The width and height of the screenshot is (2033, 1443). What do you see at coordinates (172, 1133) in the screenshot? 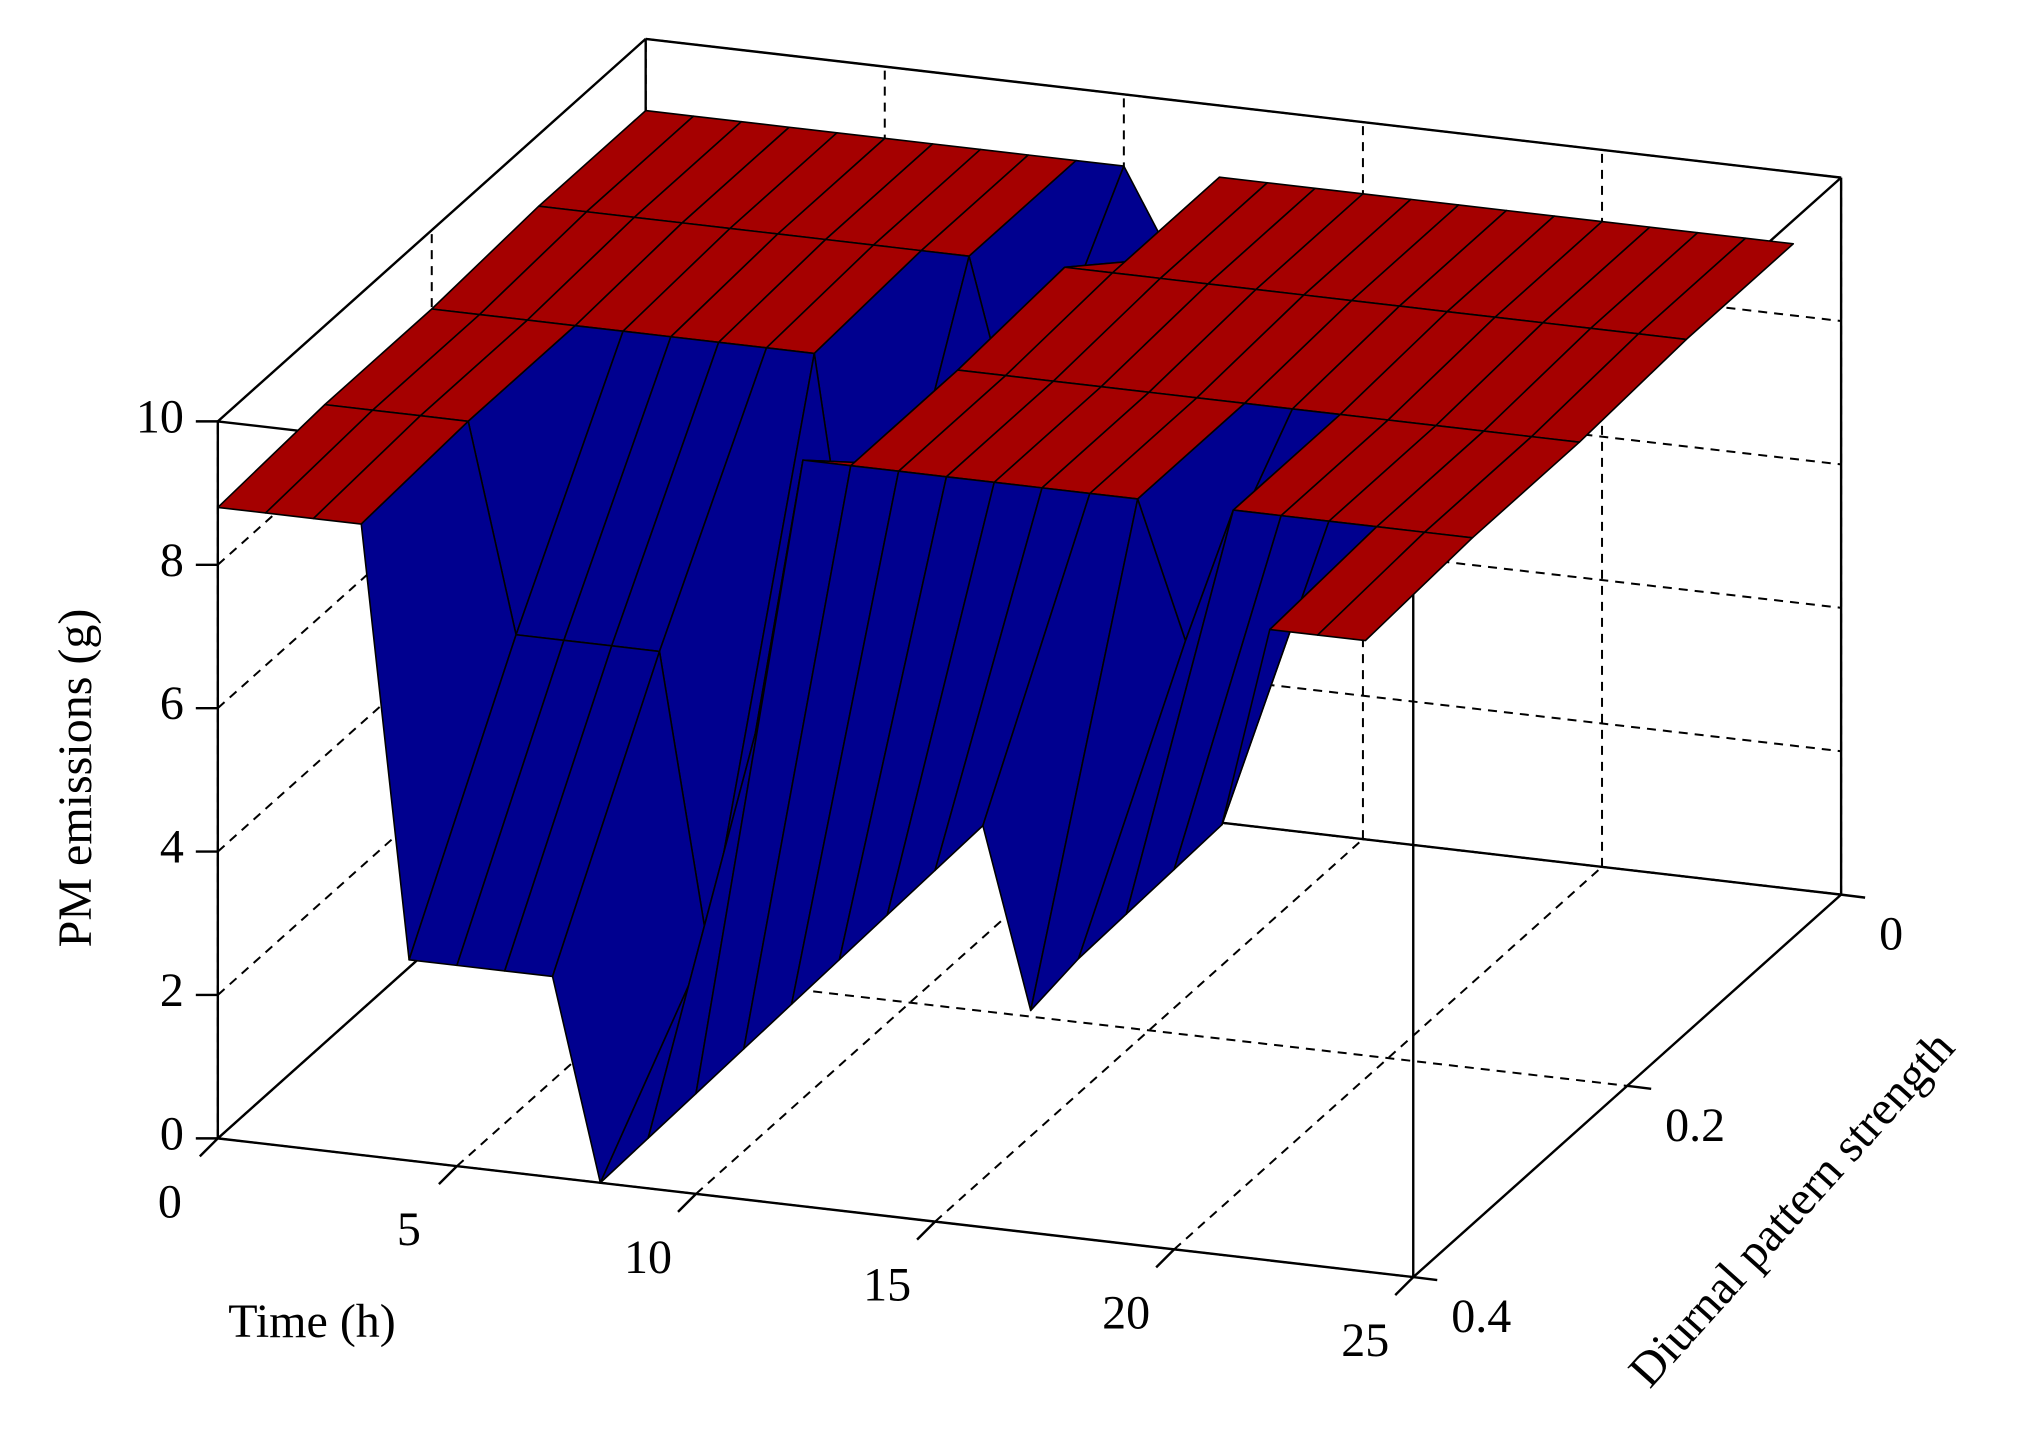
I see `z-tick-label: 0` at bounding box center [172, 1133].